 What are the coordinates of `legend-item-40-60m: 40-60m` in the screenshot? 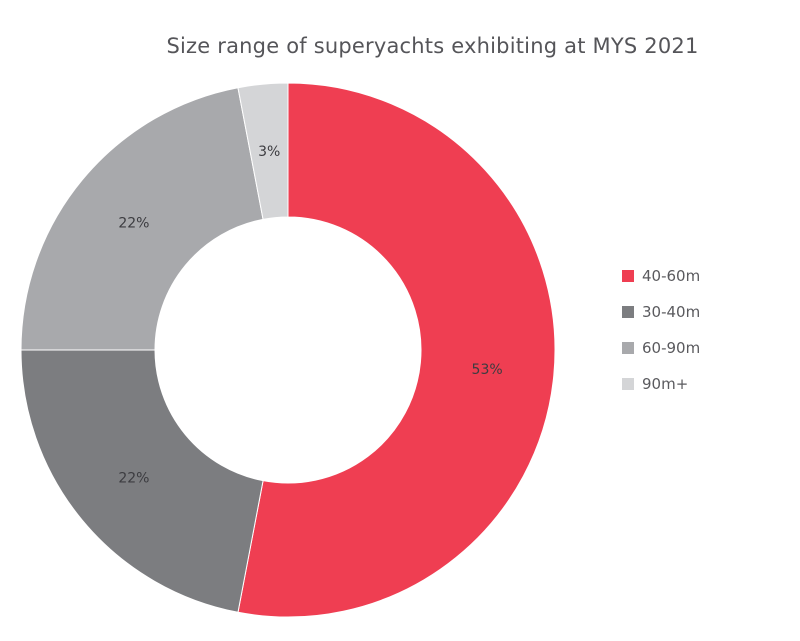 It's located at (661, 276).